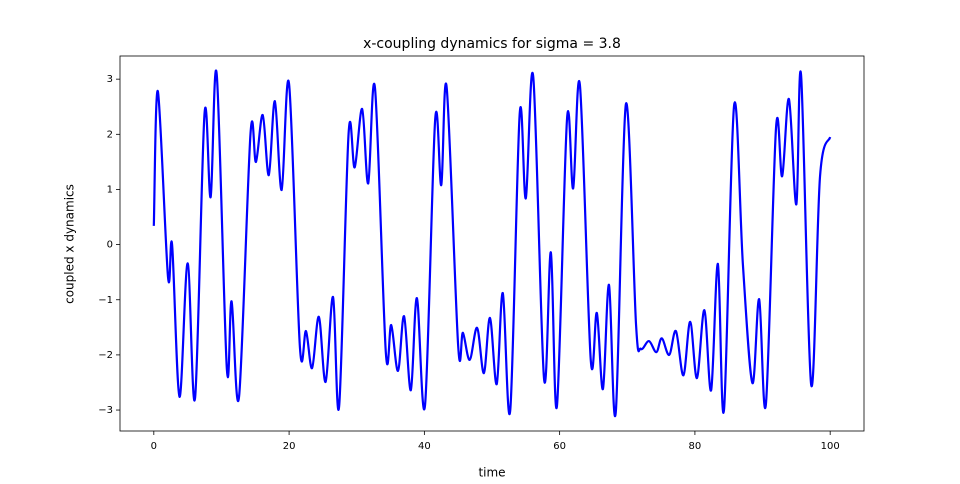  I want to click on x-tick-label: 80, so click(695, 446).